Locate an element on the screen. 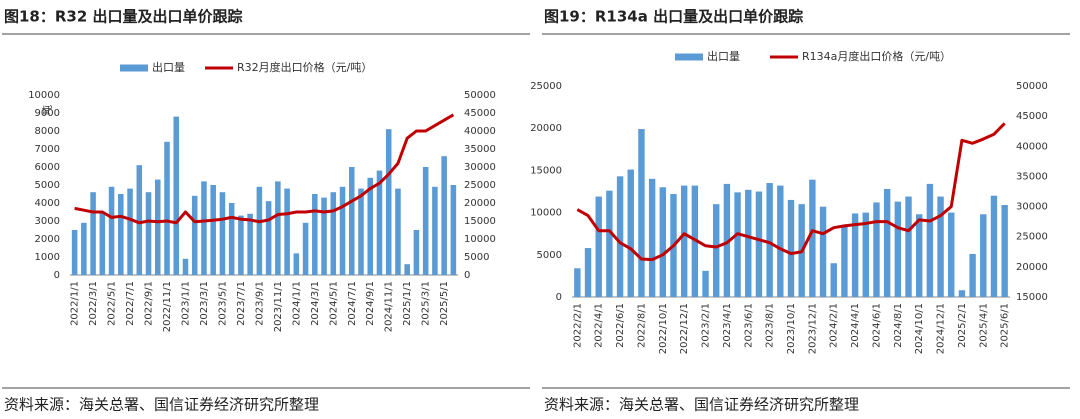 The image size is (1080, 419). y-tick-label: 3000 is located at coordinates (47, 221).